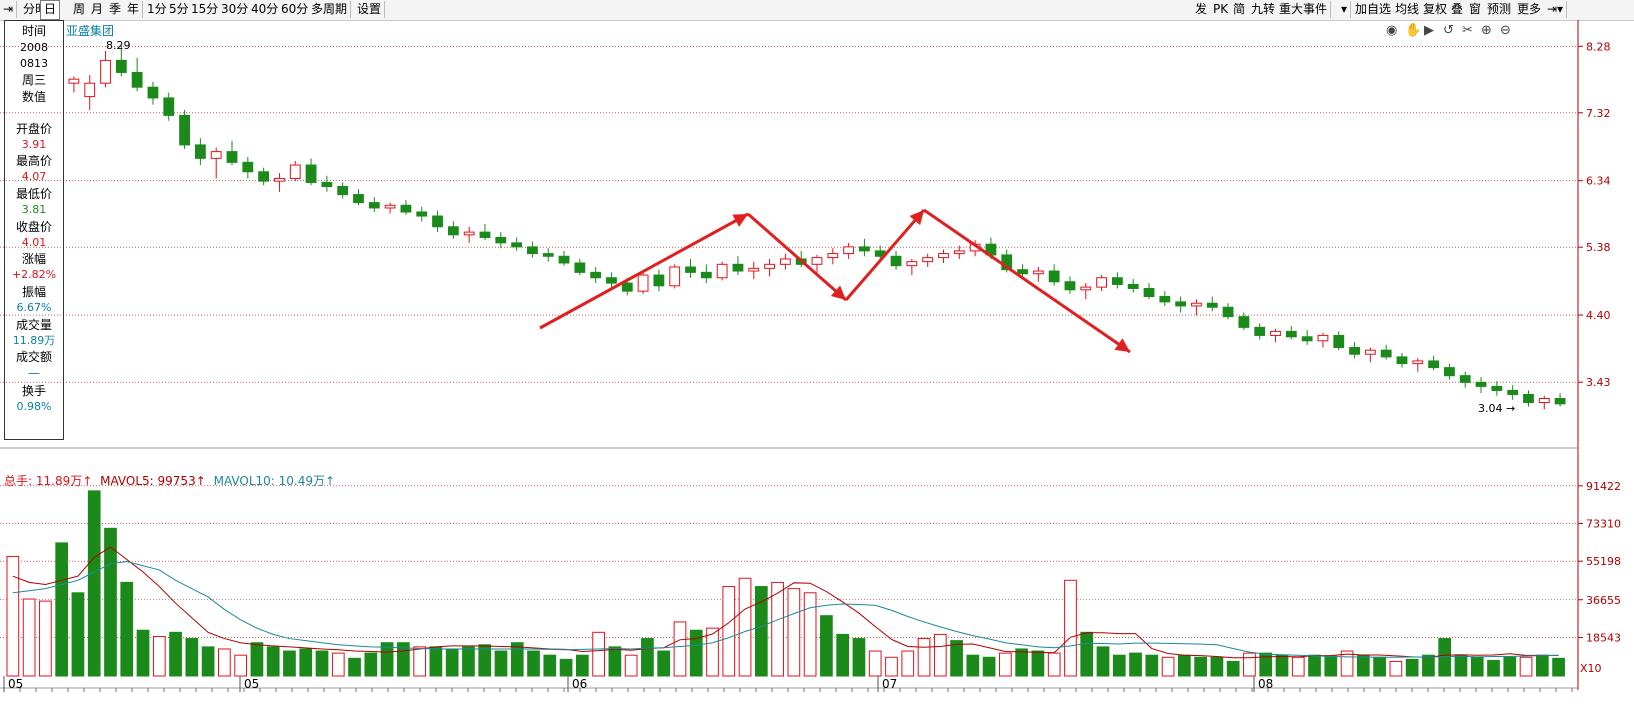 Image resolution: width=1634 pixels, height=722 pixels. Describe the element at coordinates (1436, 9) in the screenshot. I see `right-button-7: 复权` at that location.